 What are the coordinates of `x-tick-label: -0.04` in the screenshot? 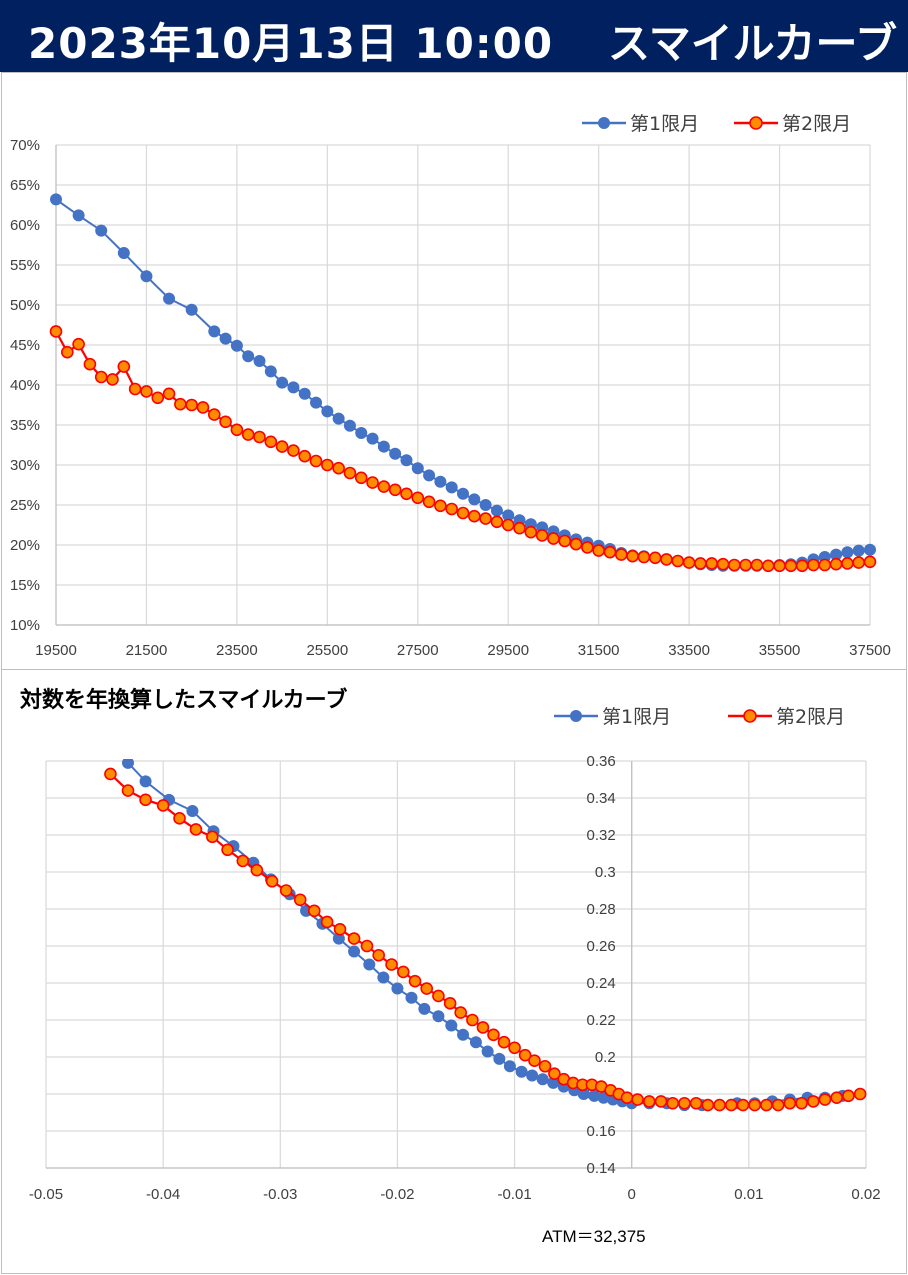 It's located at (163, 1194).